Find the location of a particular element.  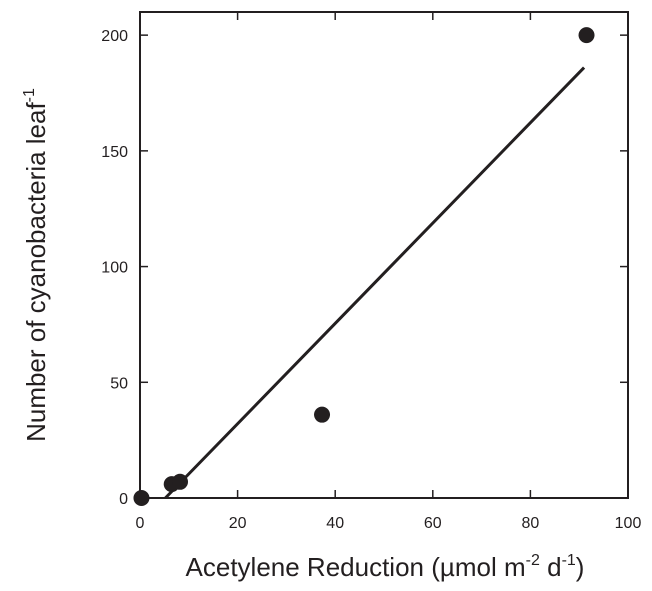

y-tick-label: 100 is located at coordinates (114, 268).